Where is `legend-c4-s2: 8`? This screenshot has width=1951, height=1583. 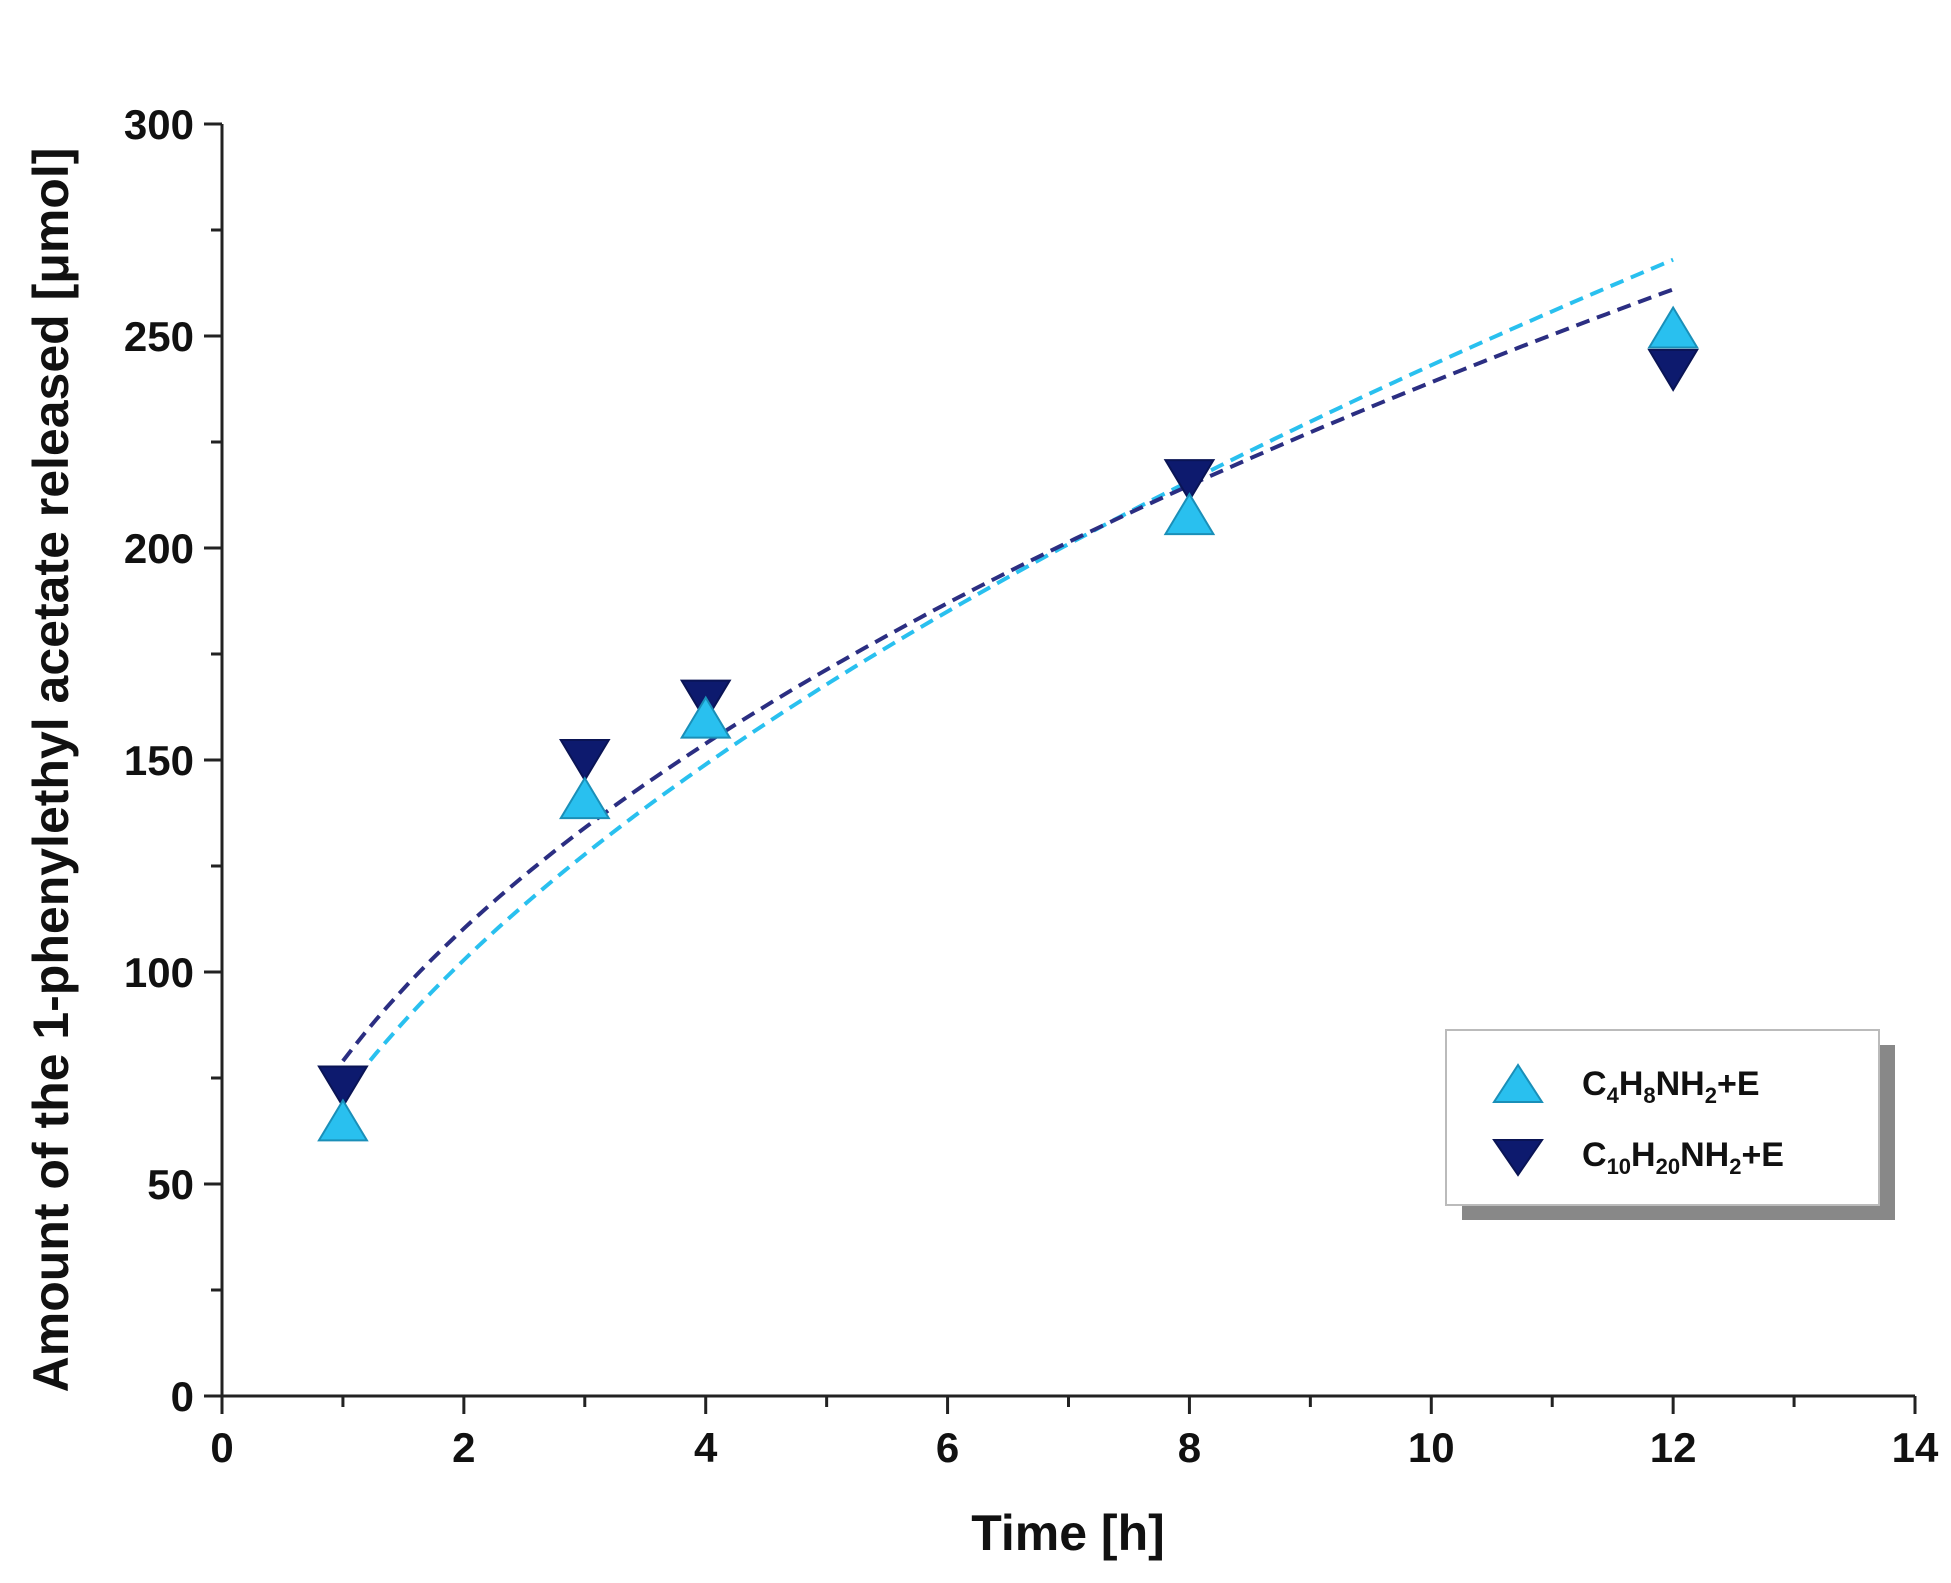
legend-c4-s2: 8 is located at coordinates (1649, 1095).